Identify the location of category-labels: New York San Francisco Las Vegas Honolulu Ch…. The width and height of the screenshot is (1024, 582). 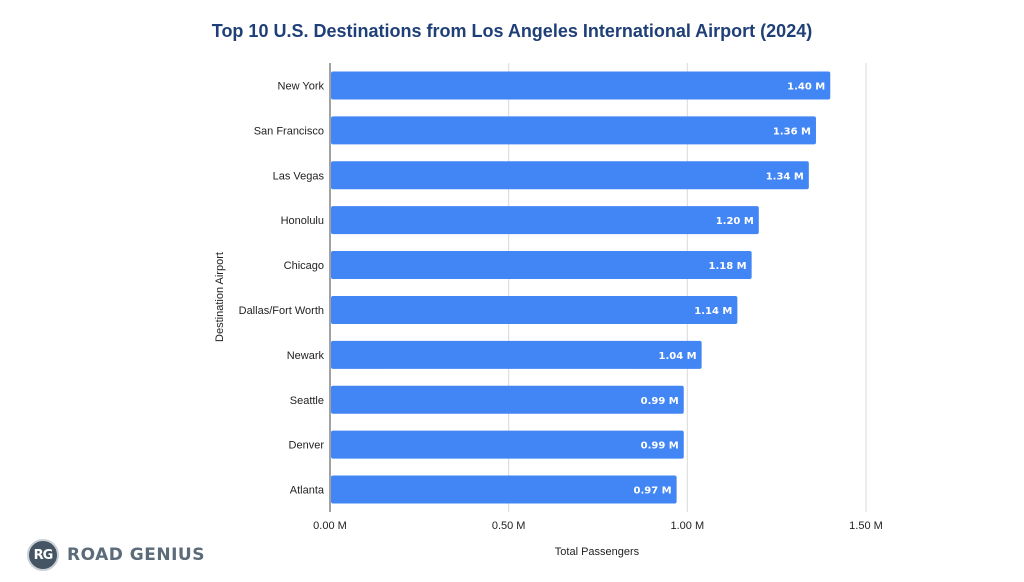
(282, 288).